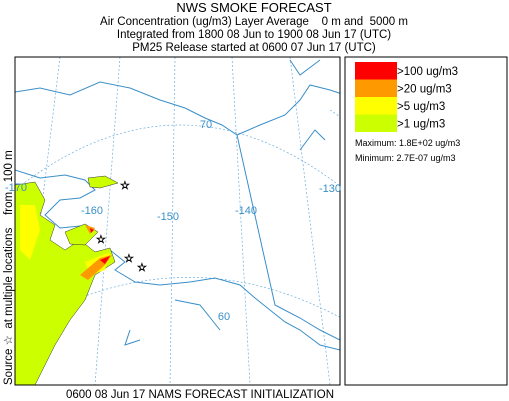 This screenshot has height=401, width=509. Describe the element at coordinates (122, 227) in the screenshot. I see `source-markers: ☆ ☆ ☆ ☆` at that location.